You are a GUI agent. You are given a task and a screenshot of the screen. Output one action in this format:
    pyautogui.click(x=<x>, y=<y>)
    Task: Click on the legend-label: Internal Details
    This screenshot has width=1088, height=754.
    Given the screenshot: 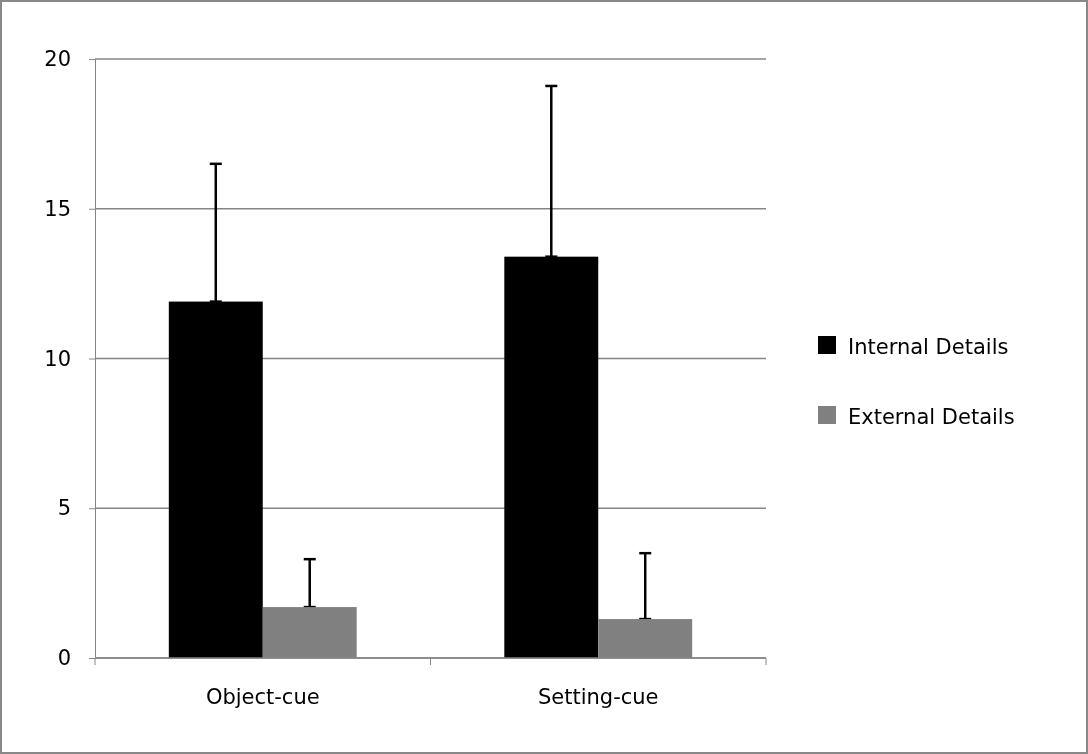 What is the action you would take?
    pyautogui.click(x=928, y=347)
    